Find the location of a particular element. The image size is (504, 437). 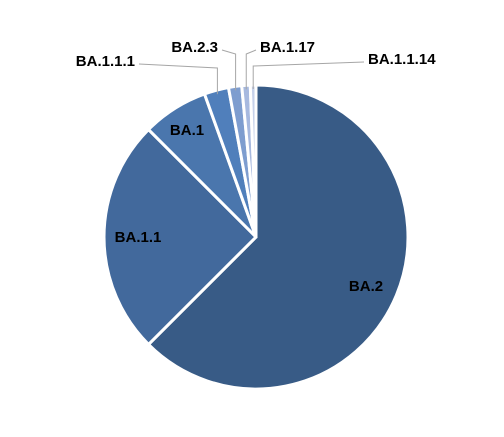

slice-label: BA.1.1.1 is located at coordinates (105, 61).